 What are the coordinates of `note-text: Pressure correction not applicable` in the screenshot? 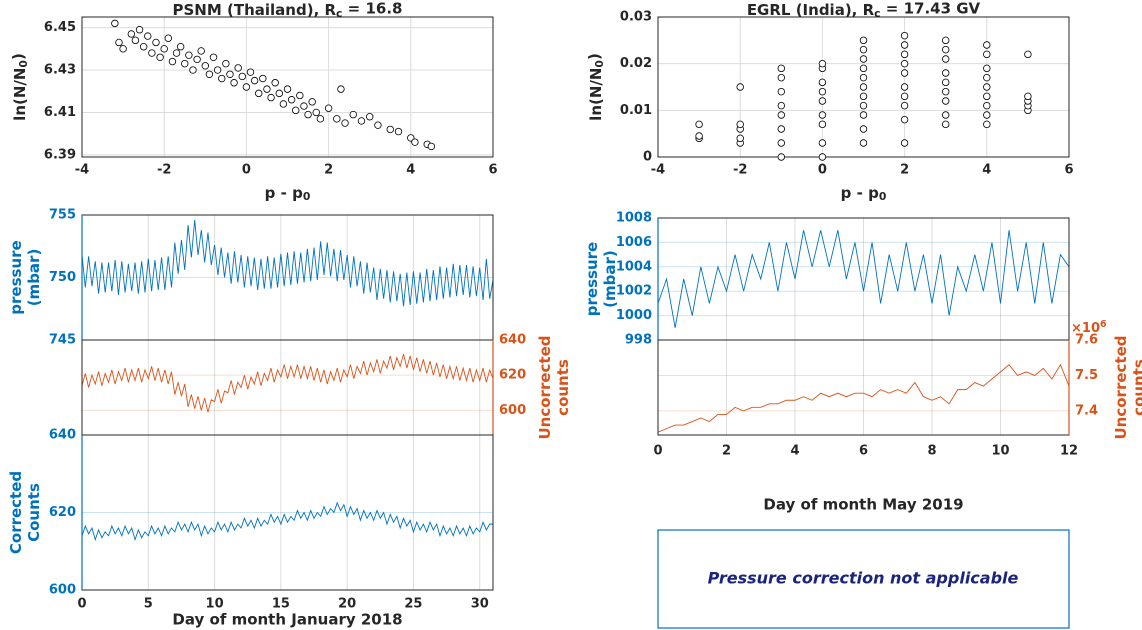 It's located at (863, 578).